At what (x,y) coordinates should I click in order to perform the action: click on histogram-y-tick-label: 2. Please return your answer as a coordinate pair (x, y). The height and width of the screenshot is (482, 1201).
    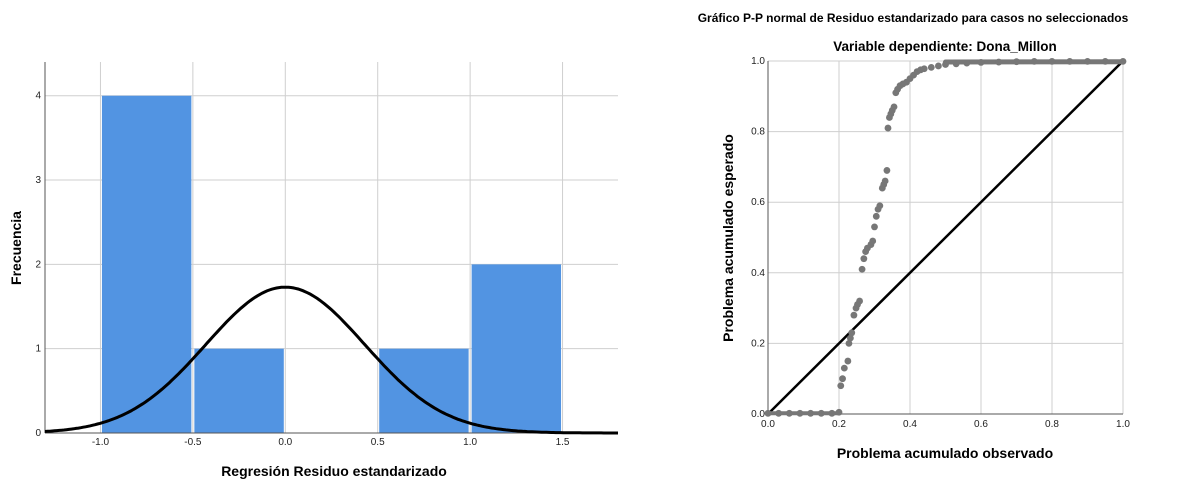
    Looking at the image, I should click on (38, 264).